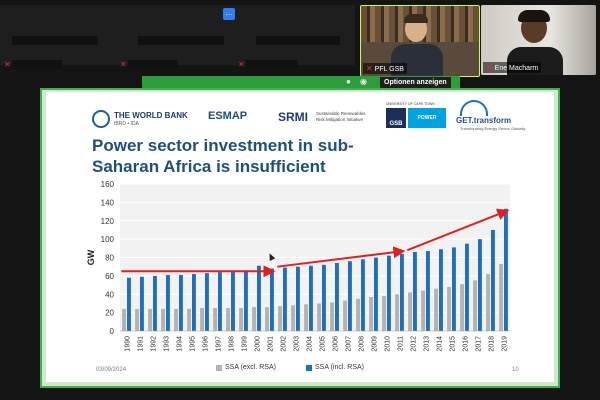  What do you see at coordinates (420, 41) in the screenshot?
I see `participant-video-pfl-gsb: ✕ PFL GSB` at bounding box center [420, 41].